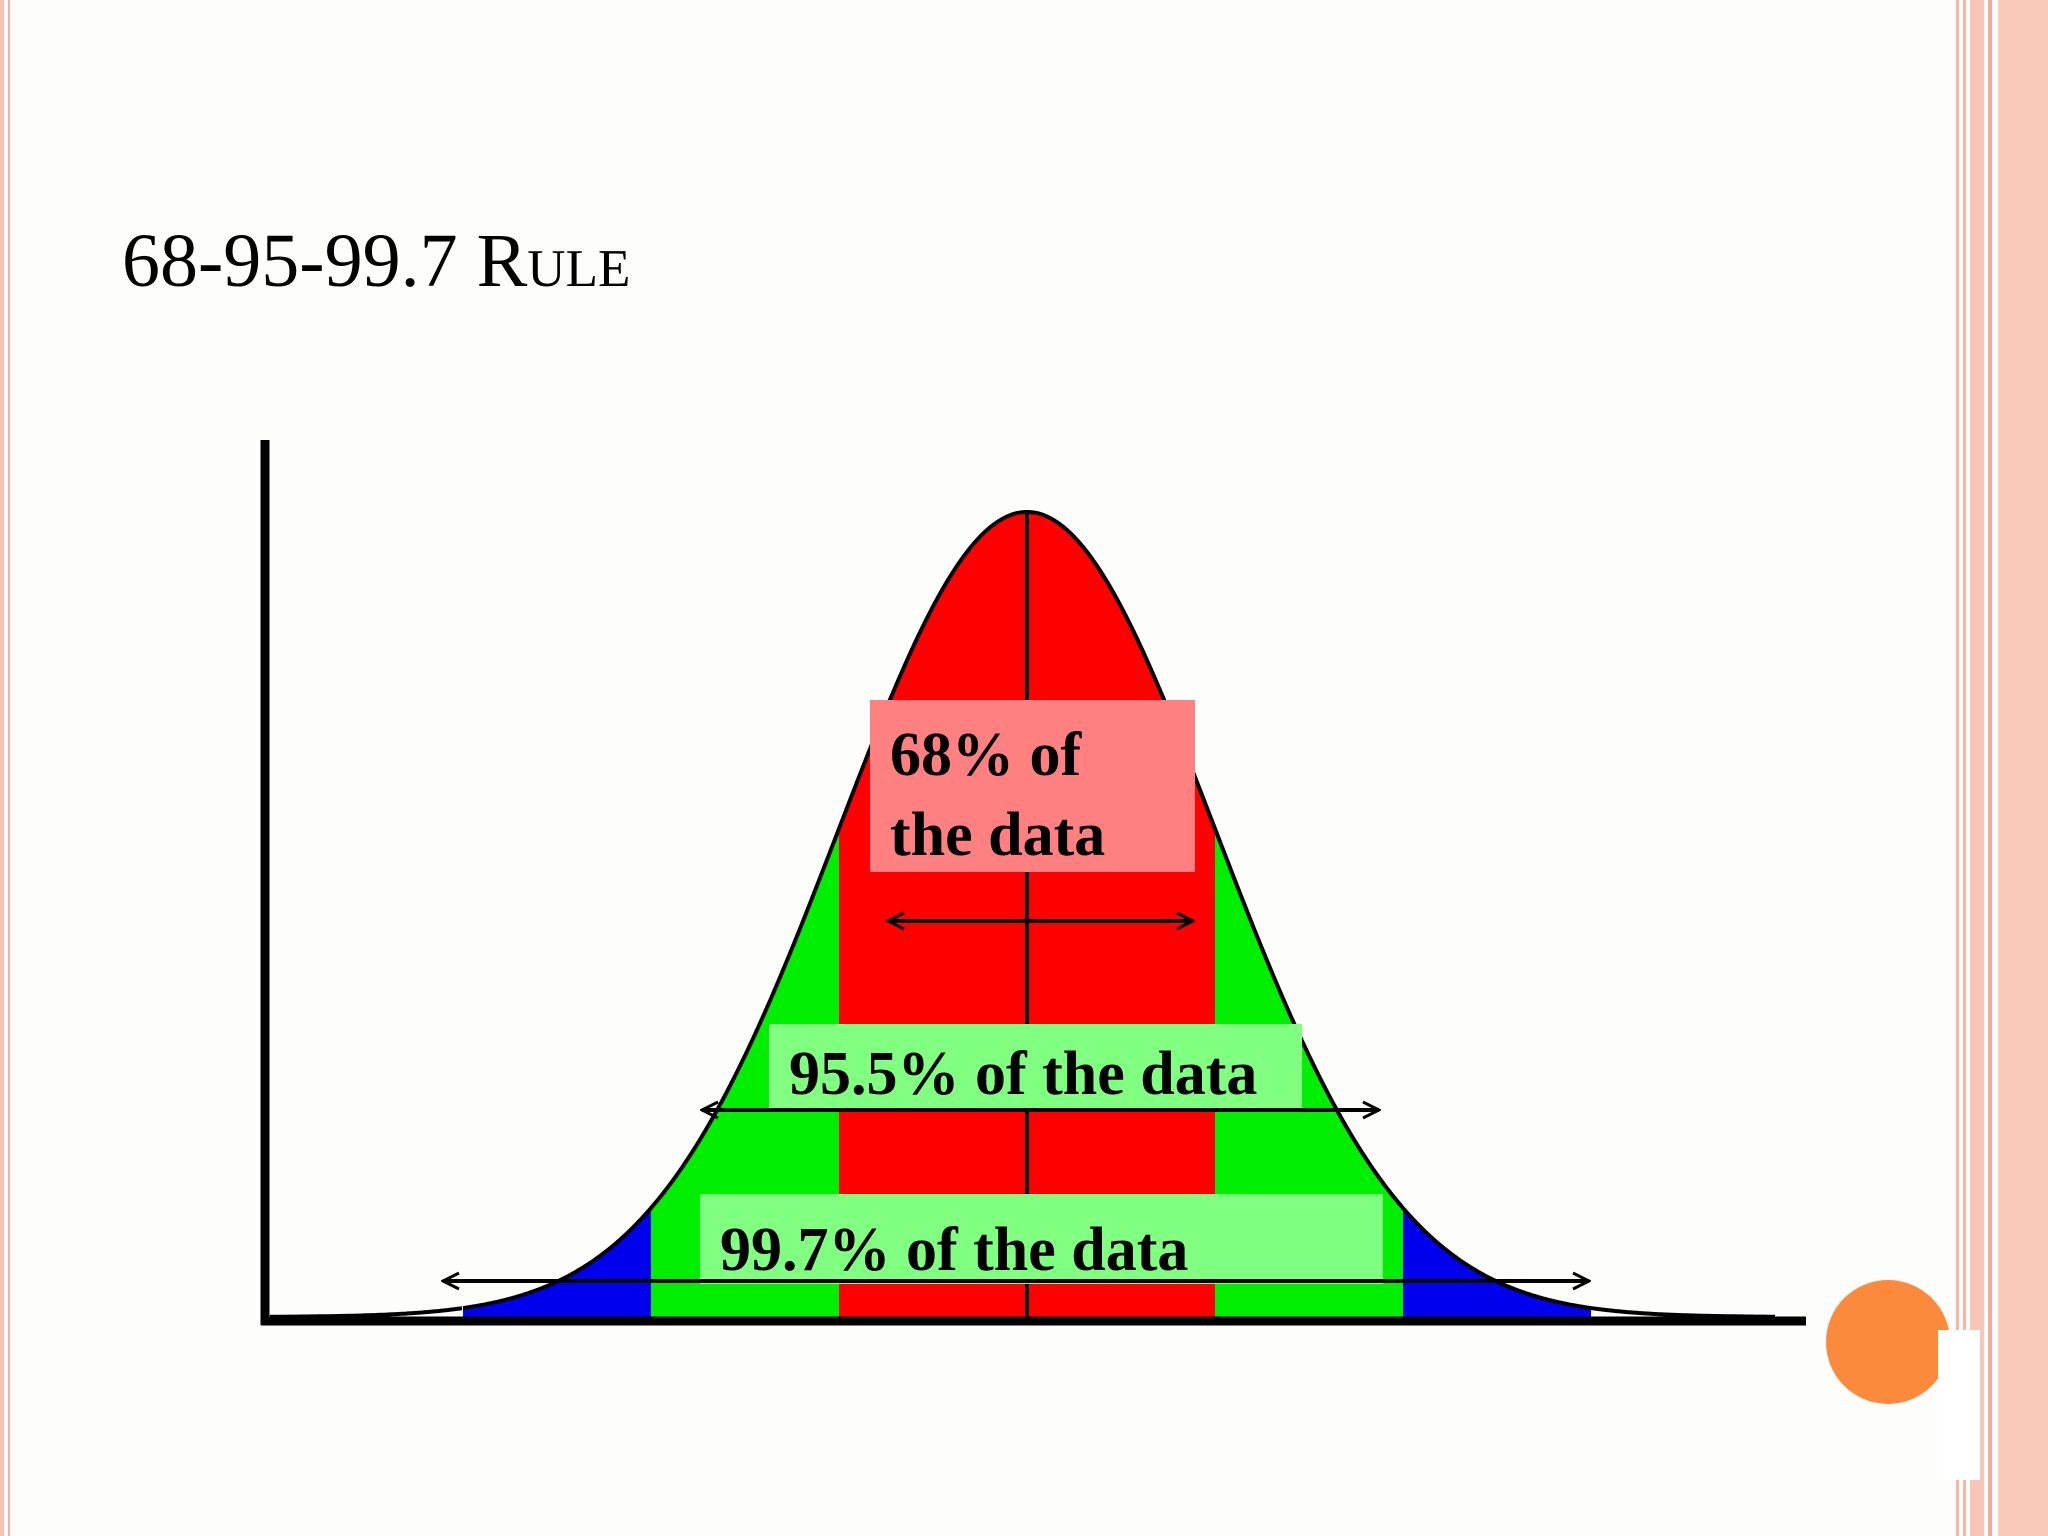  What do you see at coordinates (1497, 1262) in the screenshot?
I see `3sd-band-right-region` at bounding box center [1497, 1262].